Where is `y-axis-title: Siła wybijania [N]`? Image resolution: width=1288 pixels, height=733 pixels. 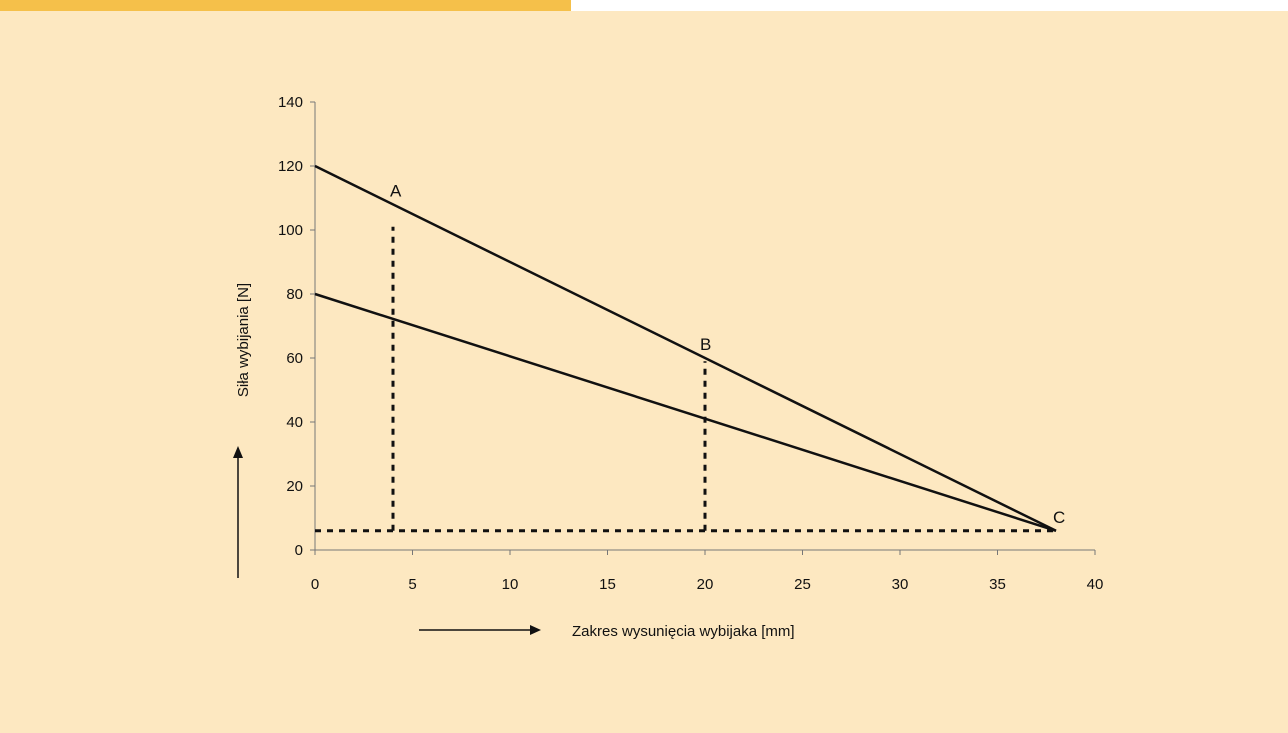
y-axis-title: Siła wybijania [N] is located at coordinates (243, 340).